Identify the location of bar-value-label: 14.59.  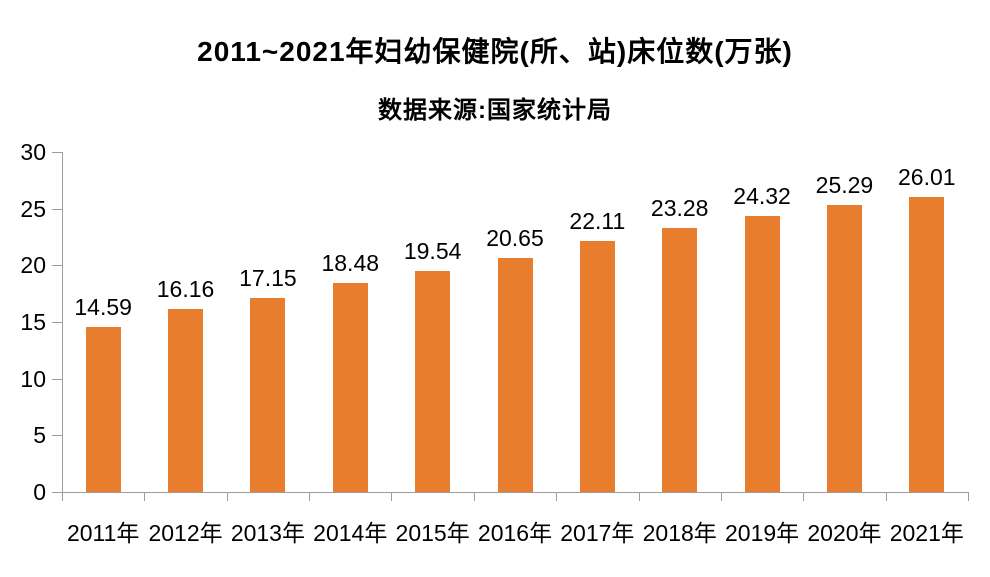
(103, 306).